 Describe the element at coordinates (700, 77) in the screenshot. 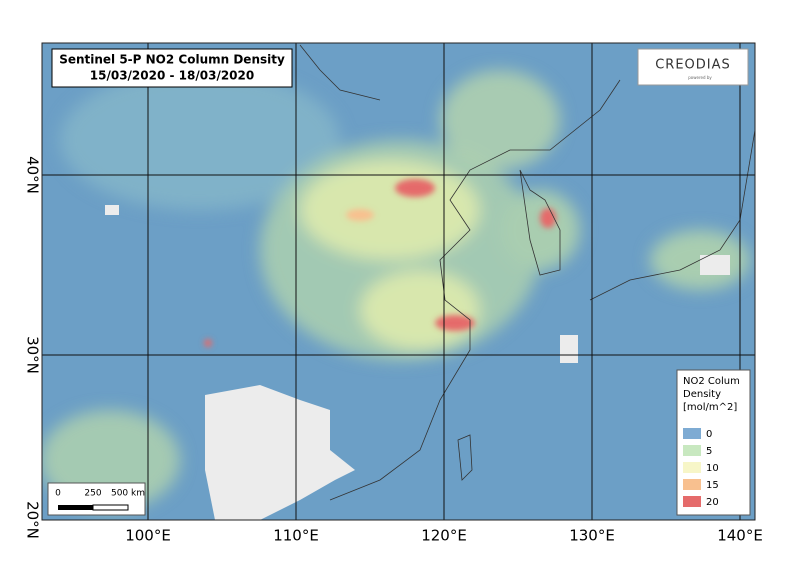

I see `logo-tagline: powered by` at that location.